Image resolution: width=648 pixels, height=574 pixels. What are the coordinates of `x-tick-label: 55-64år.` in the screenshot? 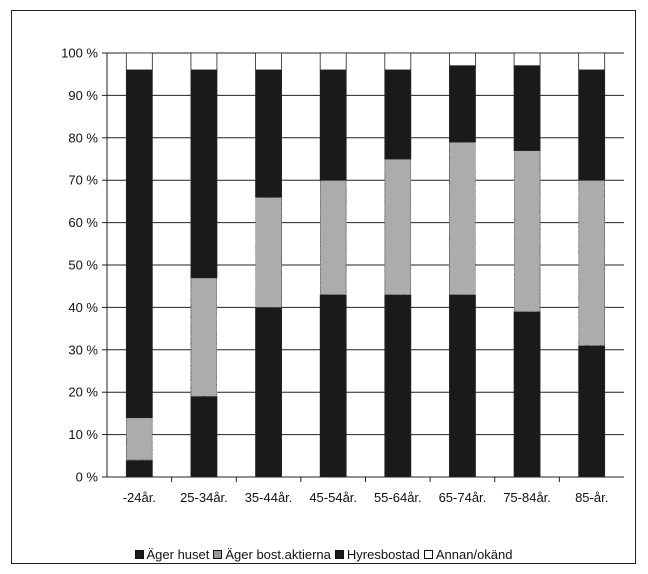 It's located at (398, 497).